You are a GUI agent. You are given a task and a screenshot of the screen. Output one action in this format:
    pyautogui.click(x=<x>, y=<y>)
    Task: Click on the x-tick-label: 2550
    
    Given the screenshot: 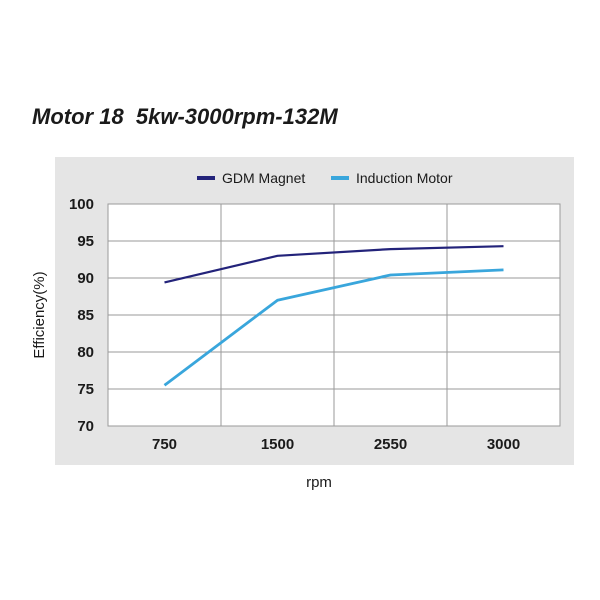 What is the action you would take?
    pyautogui.click(x=390, y=444)
    